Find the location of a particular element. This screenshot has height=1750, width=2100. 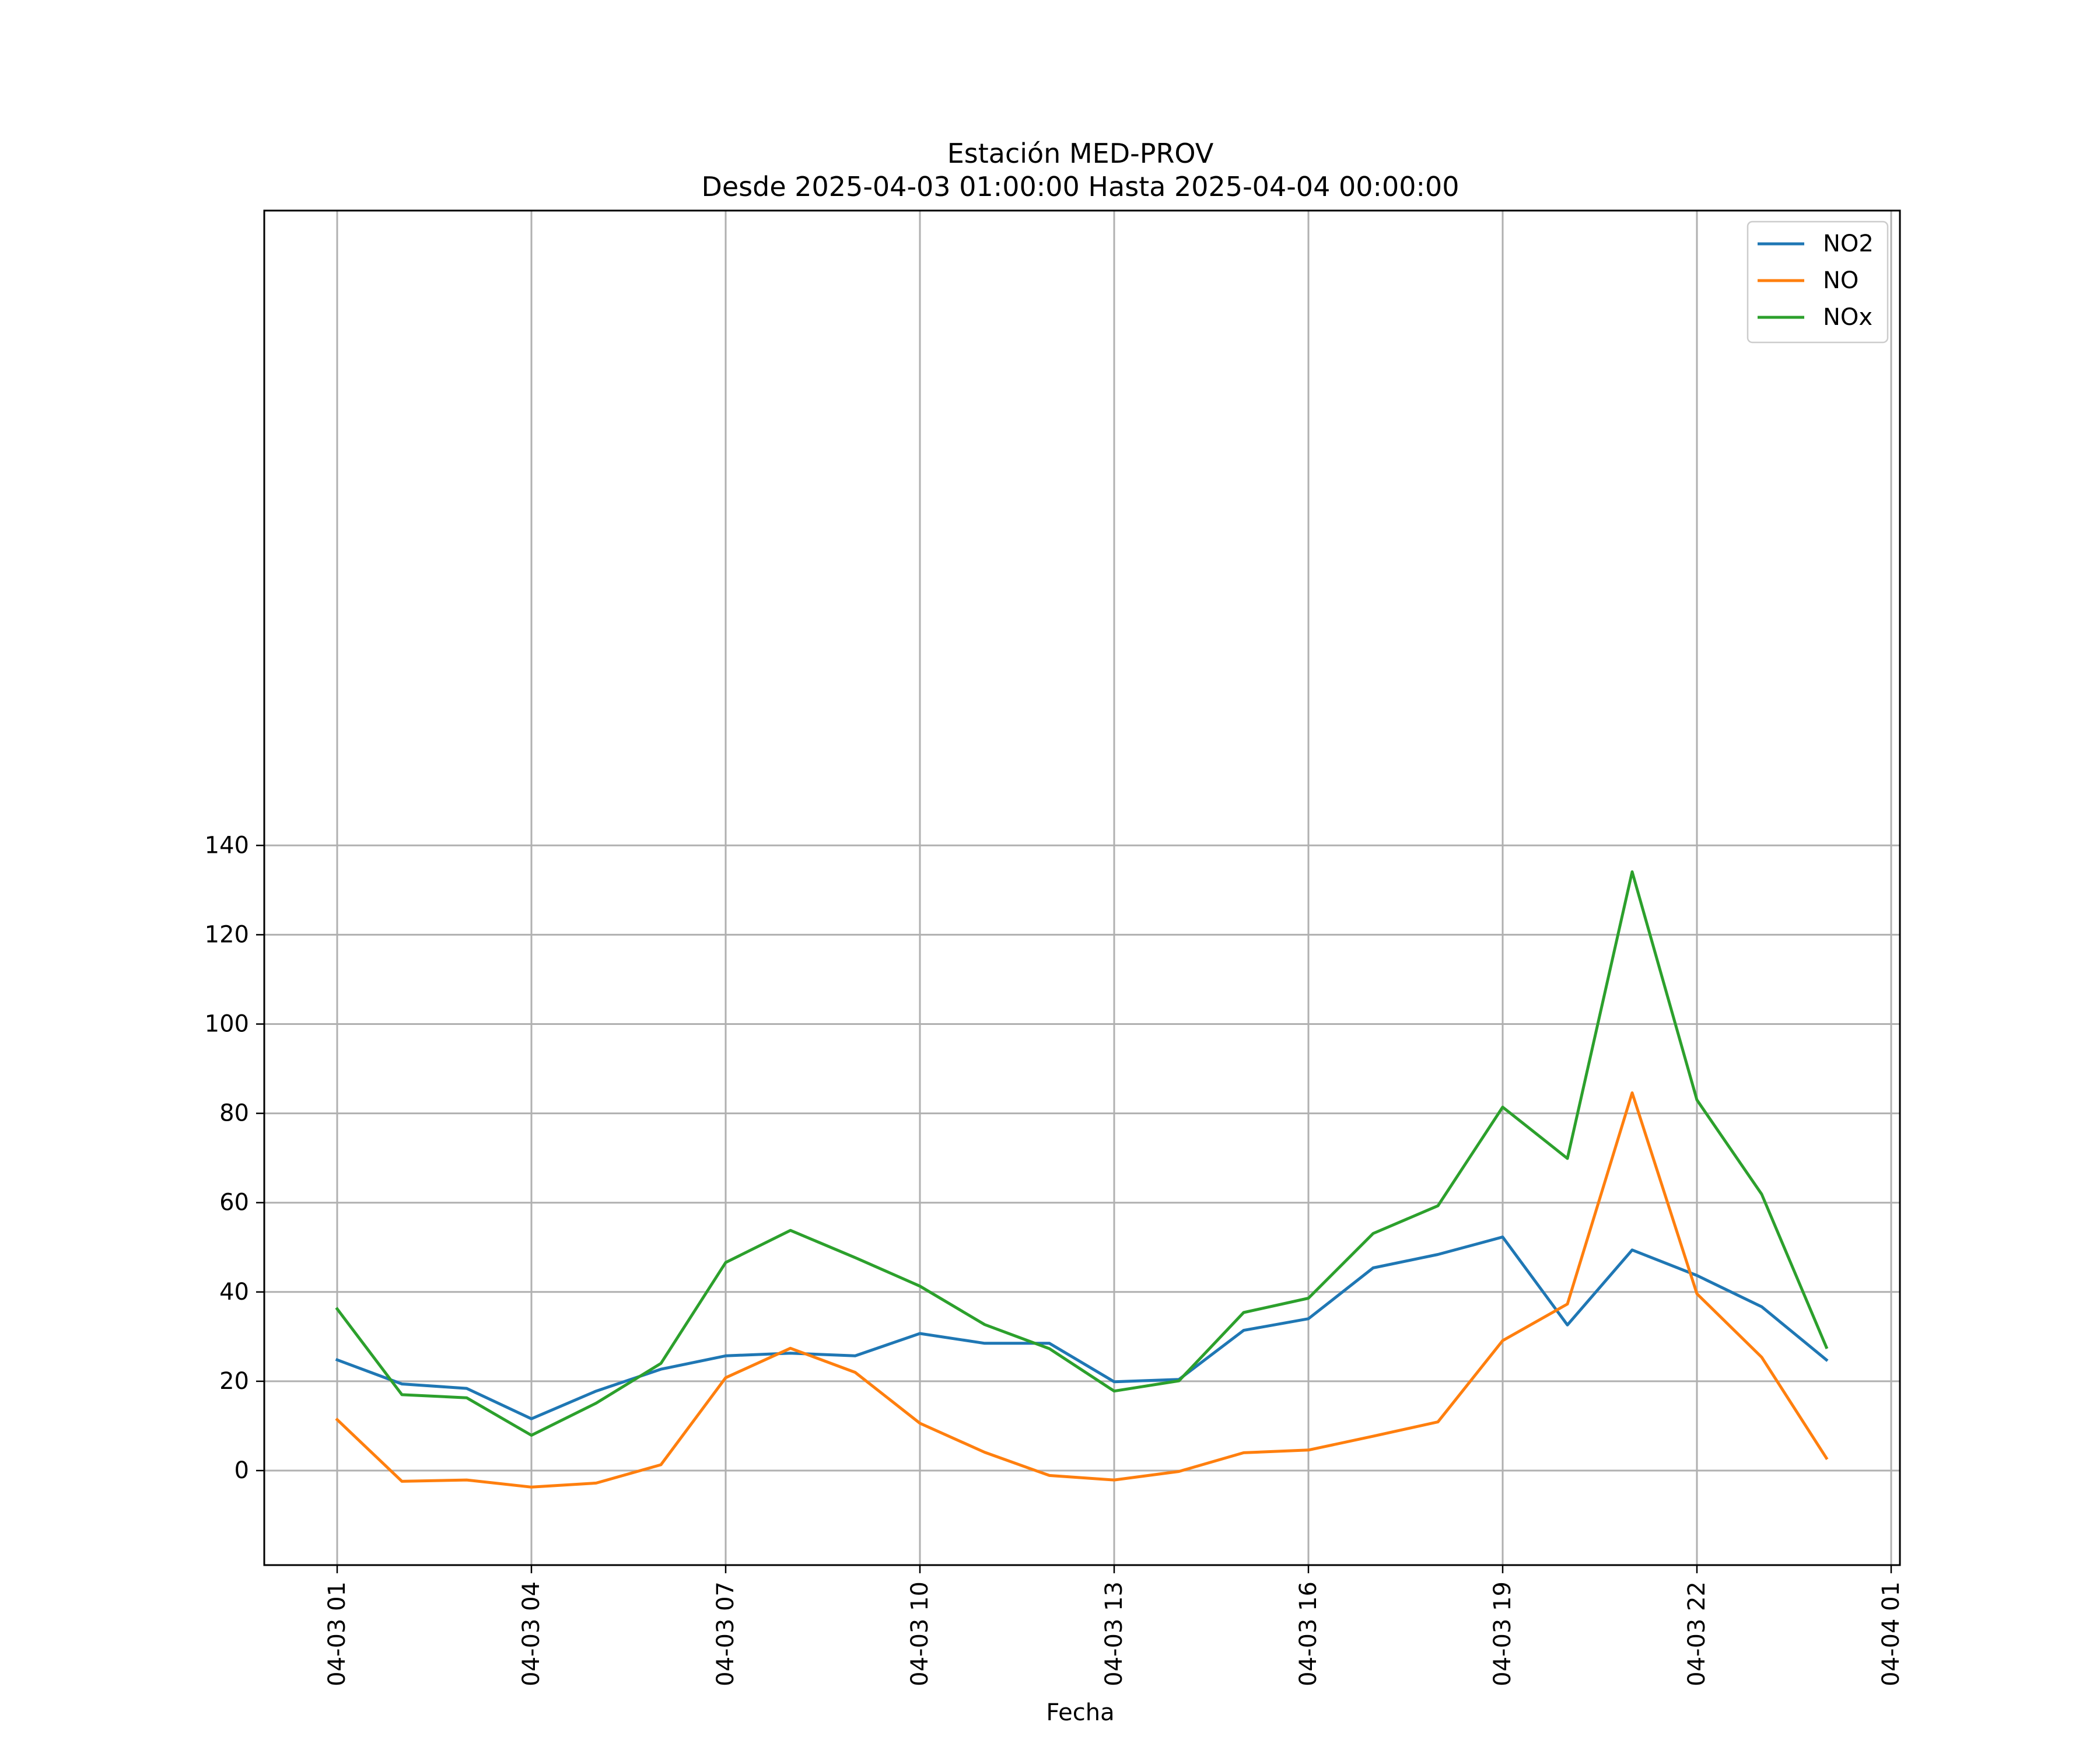

legend-label-no2: NO2 is located at coordinates (1848, 243).